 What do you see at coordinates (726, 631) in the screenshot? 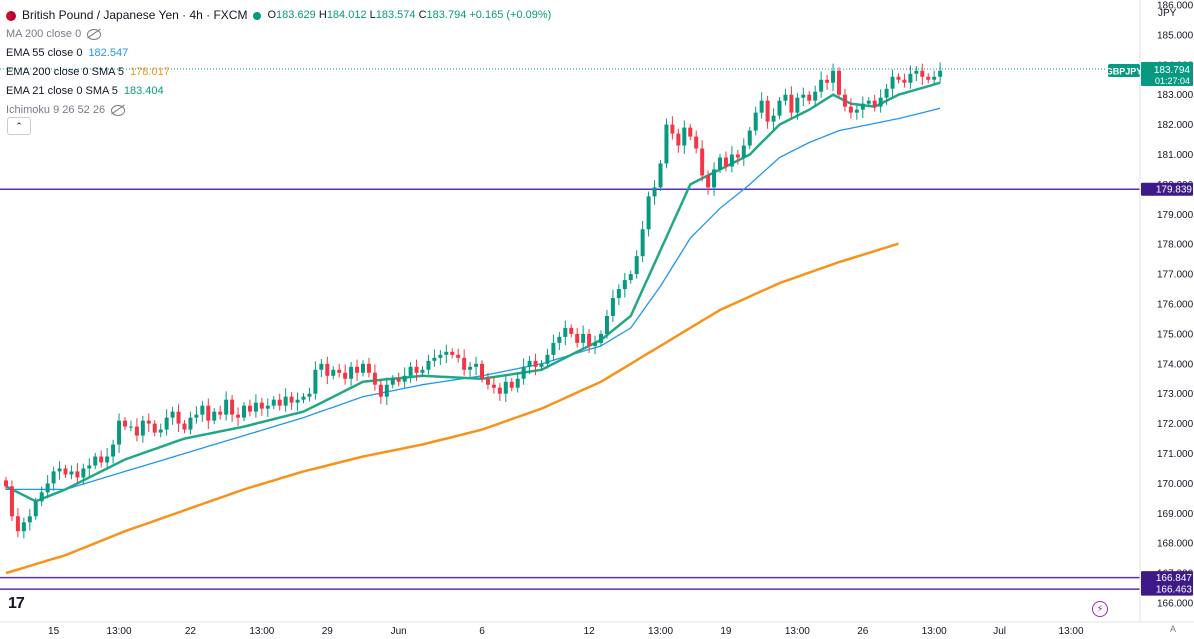
I see `time-tick-label: 19` at bounding box center [726, 631].